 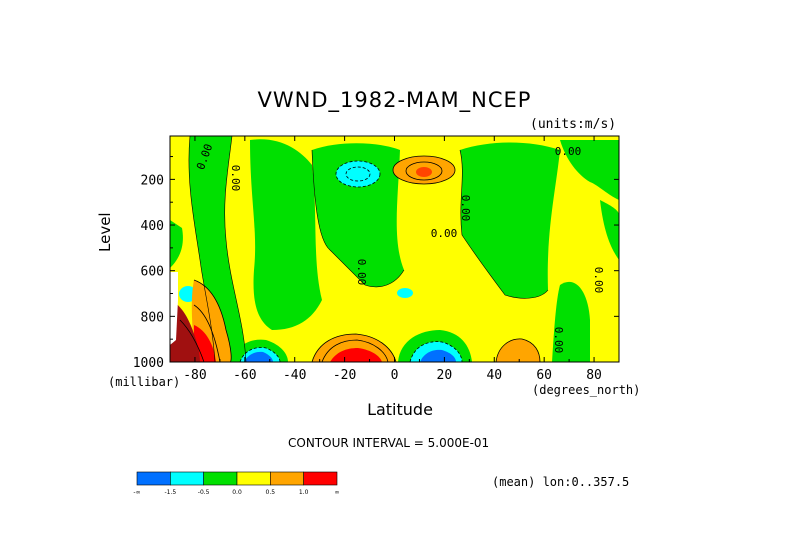 What do you see at coordinates (573, 124) in the screenshot?
I see `units-label: (units:m/s)` at bounding box center [573, 124].